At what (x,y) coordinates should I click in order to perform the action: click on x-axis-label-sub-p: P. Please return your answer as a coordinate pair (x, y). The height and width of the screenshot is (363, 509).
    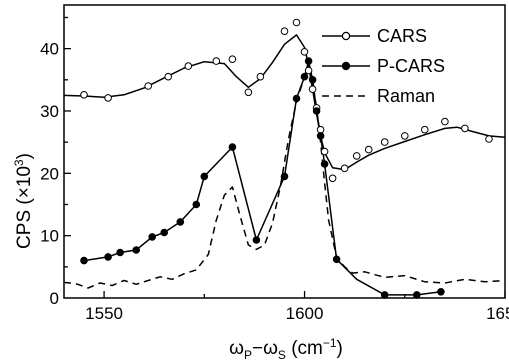
    Looking at the image, I should click on (248, 355).